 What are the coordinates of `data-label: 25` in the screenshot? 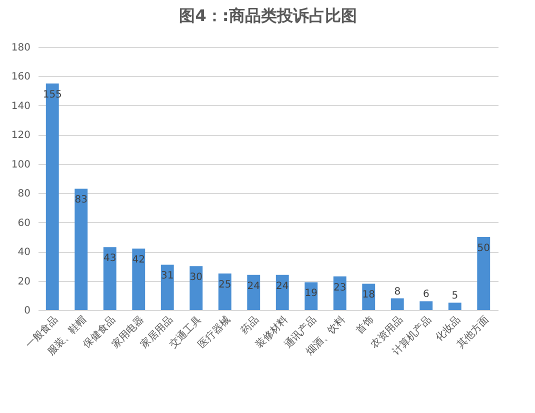 It's located at (225, 284).